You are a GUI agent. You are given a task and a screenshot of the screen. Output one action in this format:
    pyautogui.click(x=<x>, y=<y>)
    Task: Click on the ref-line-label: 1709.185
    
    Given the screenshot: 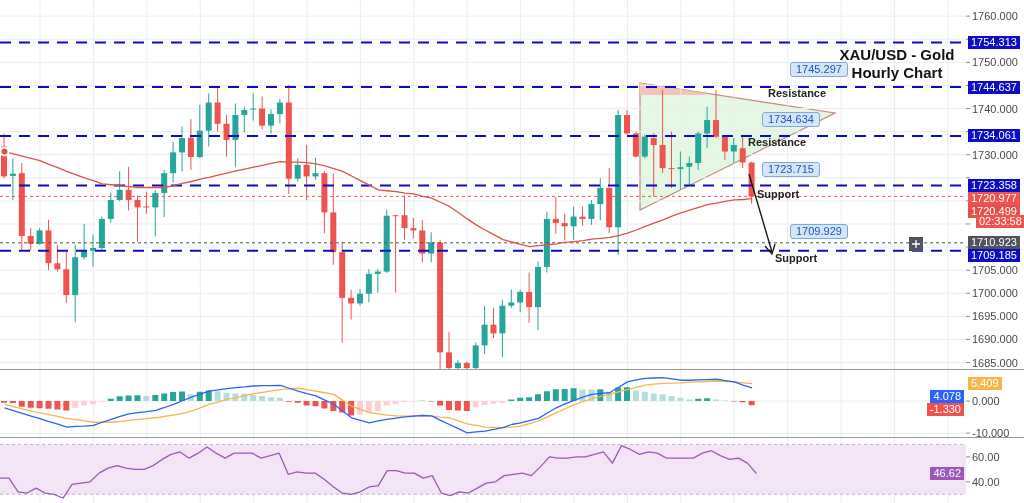 What is the action you would take?
    pyautogui.click(x=994, y=256)
    